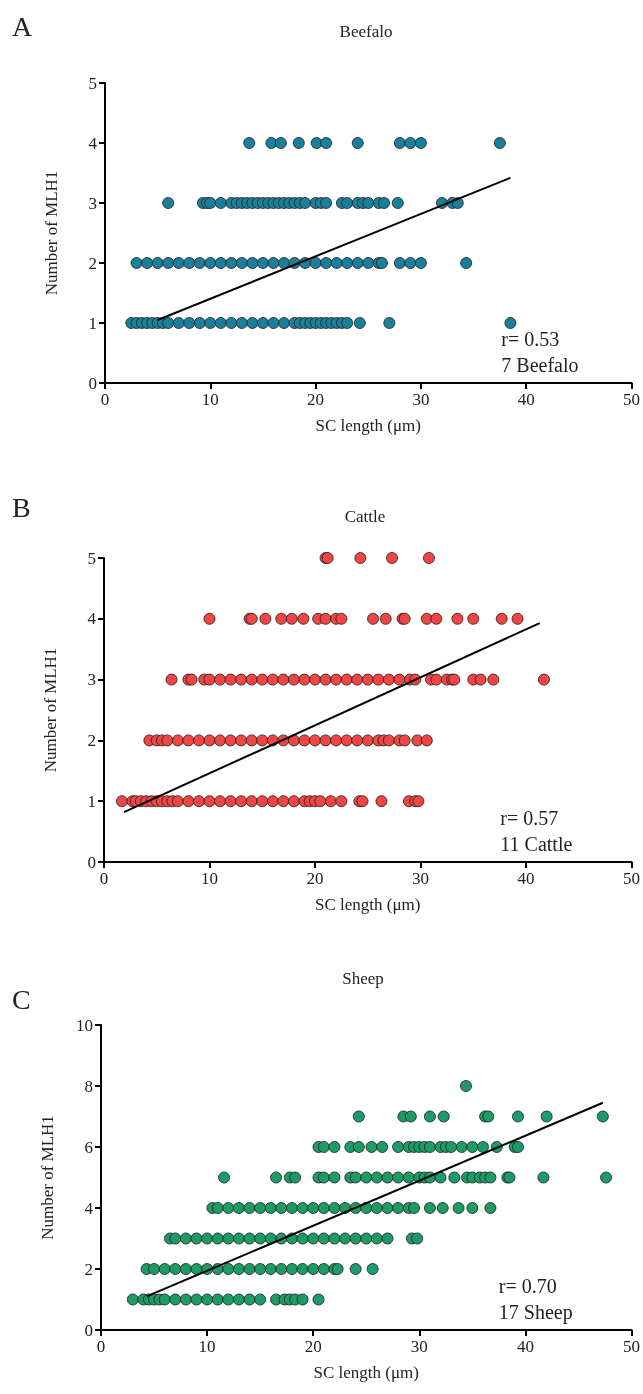  I want to click on annotation: 11 Cattle, so click(536, 844).